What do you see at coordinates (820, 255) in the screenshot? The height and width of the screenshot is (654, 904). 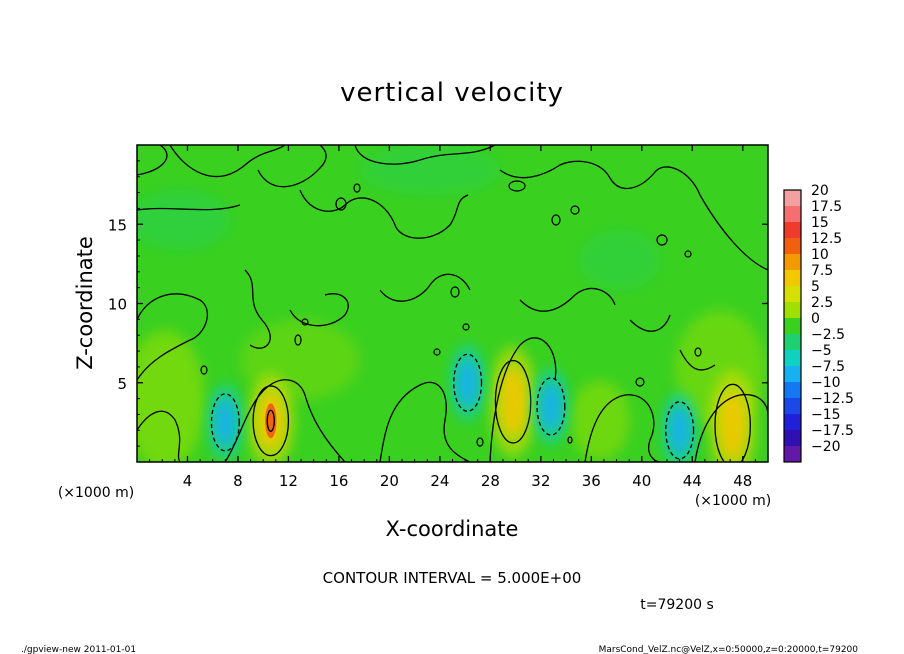 I see `colorbar-label: 10` at bounding box center [820, 255].